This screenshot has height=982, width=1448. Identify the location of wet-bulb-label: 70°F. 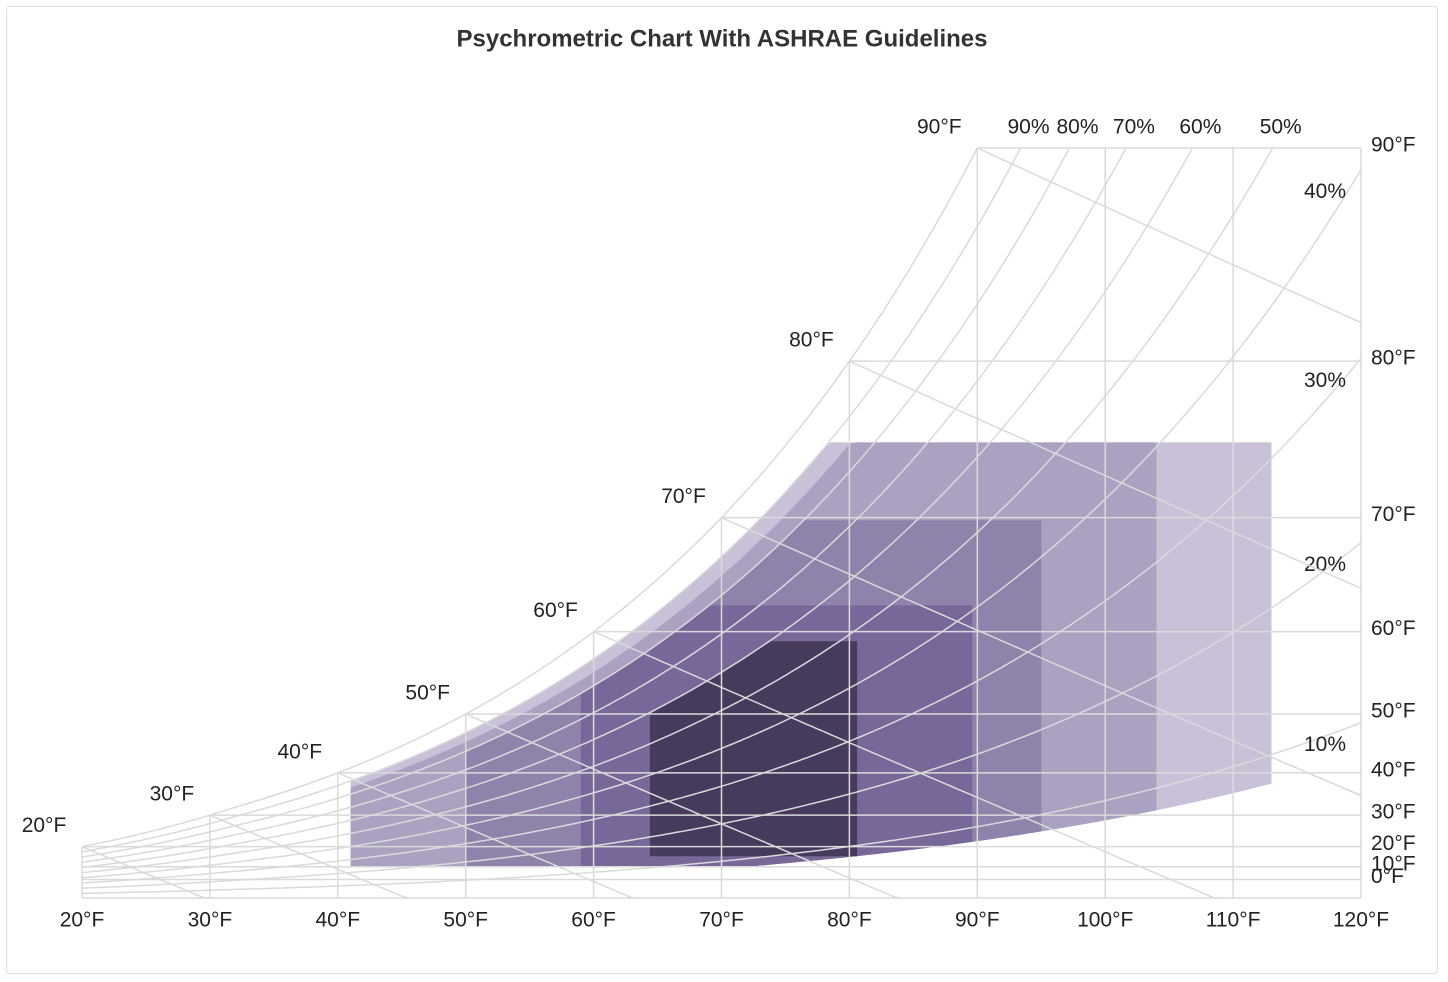
(683, 496).